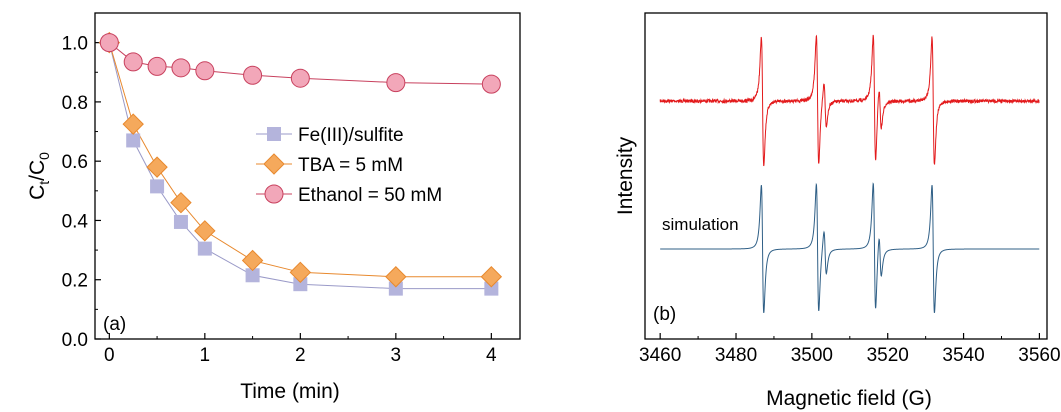  What do you see at coordinates (850, 247) in the screenshot?
I see `simulation-spectrum-line` at bounding box center [850, 247].